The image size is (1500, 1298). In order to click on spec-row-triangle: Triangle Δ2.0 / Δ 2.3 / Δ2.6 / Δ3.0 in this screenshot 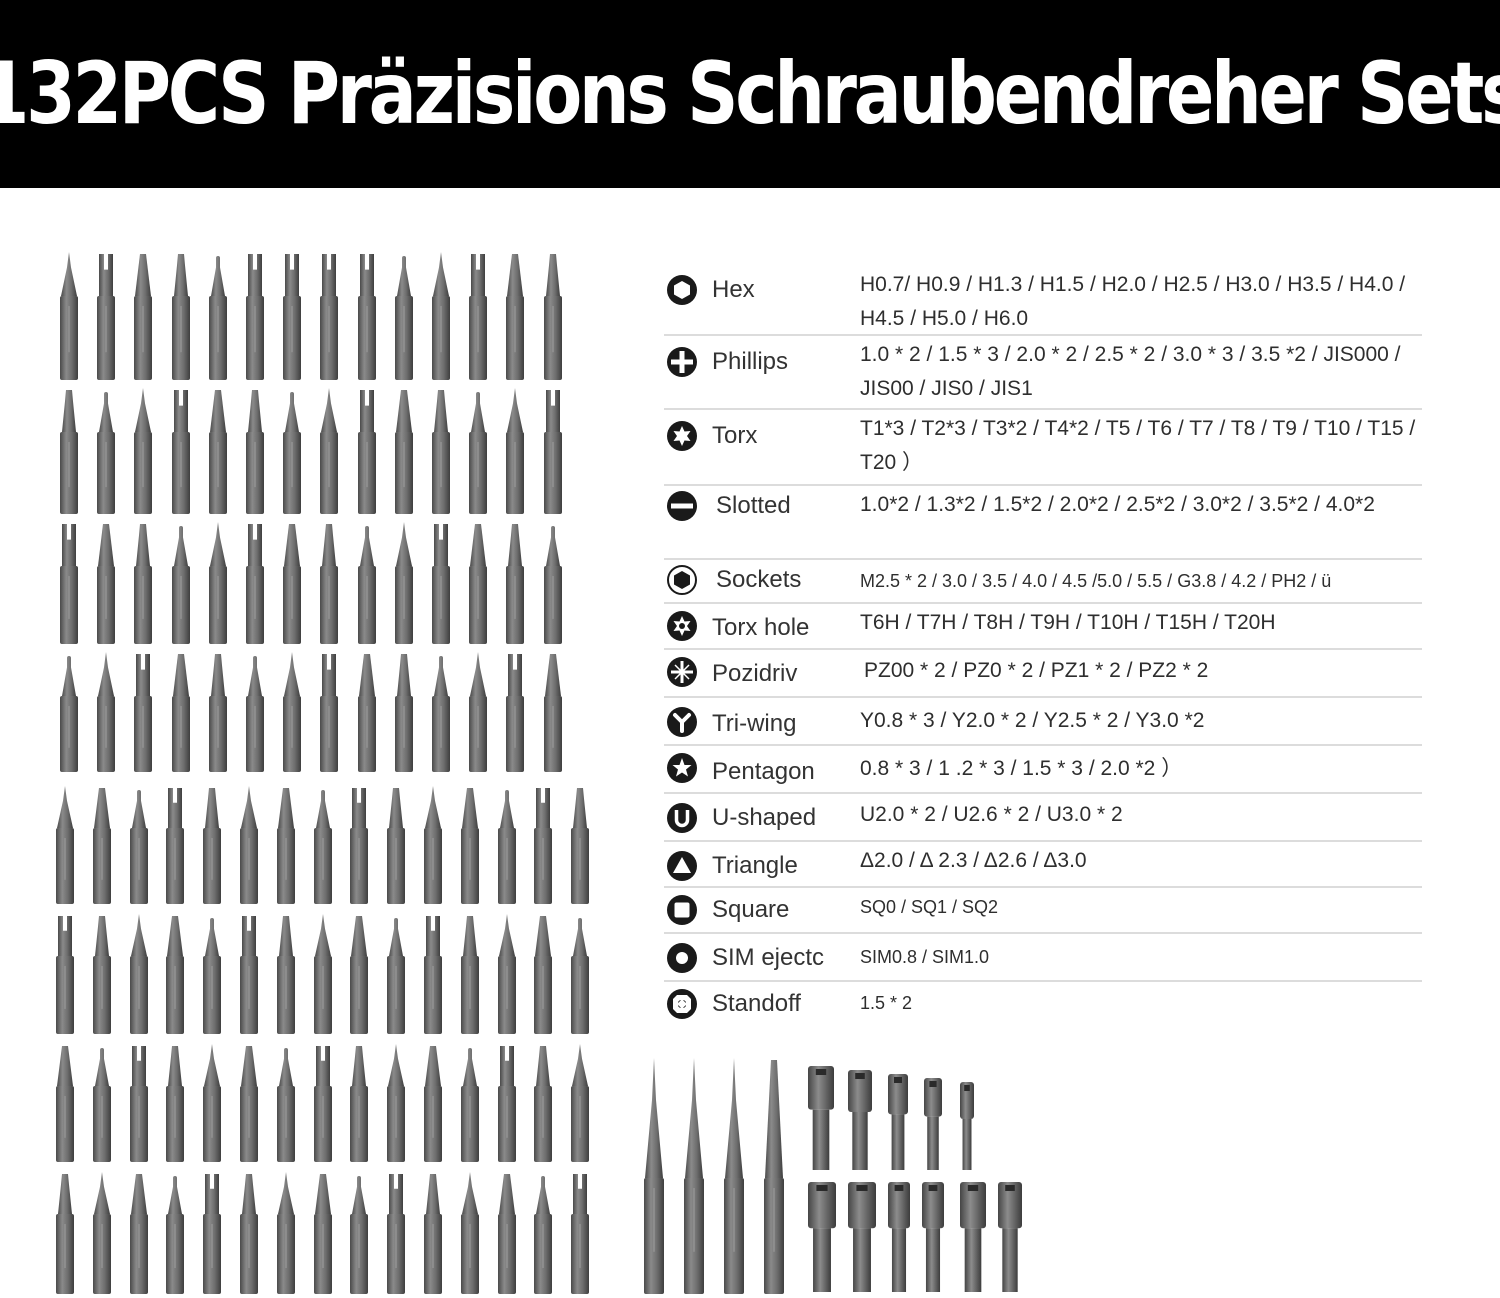, I will do `click(1043, 865)`.